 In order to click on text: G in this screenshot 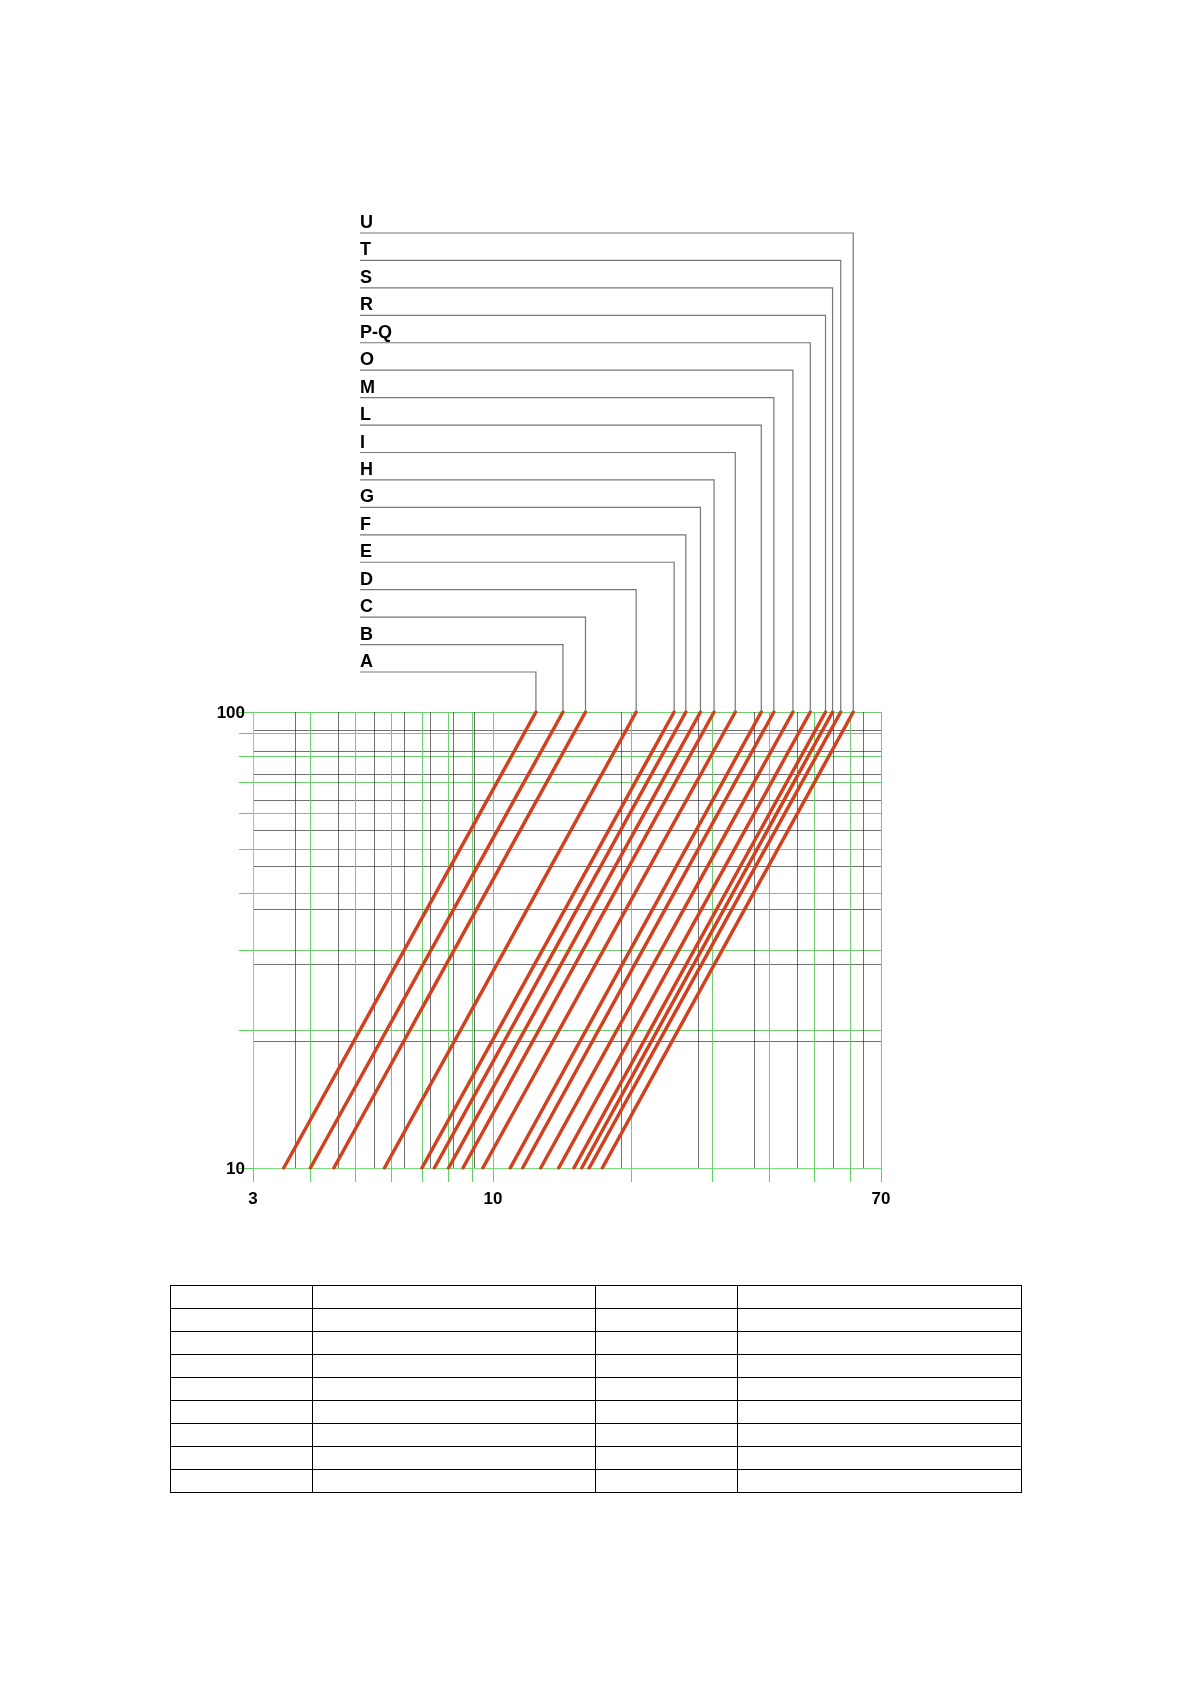, I will do `click(367, 496)`.